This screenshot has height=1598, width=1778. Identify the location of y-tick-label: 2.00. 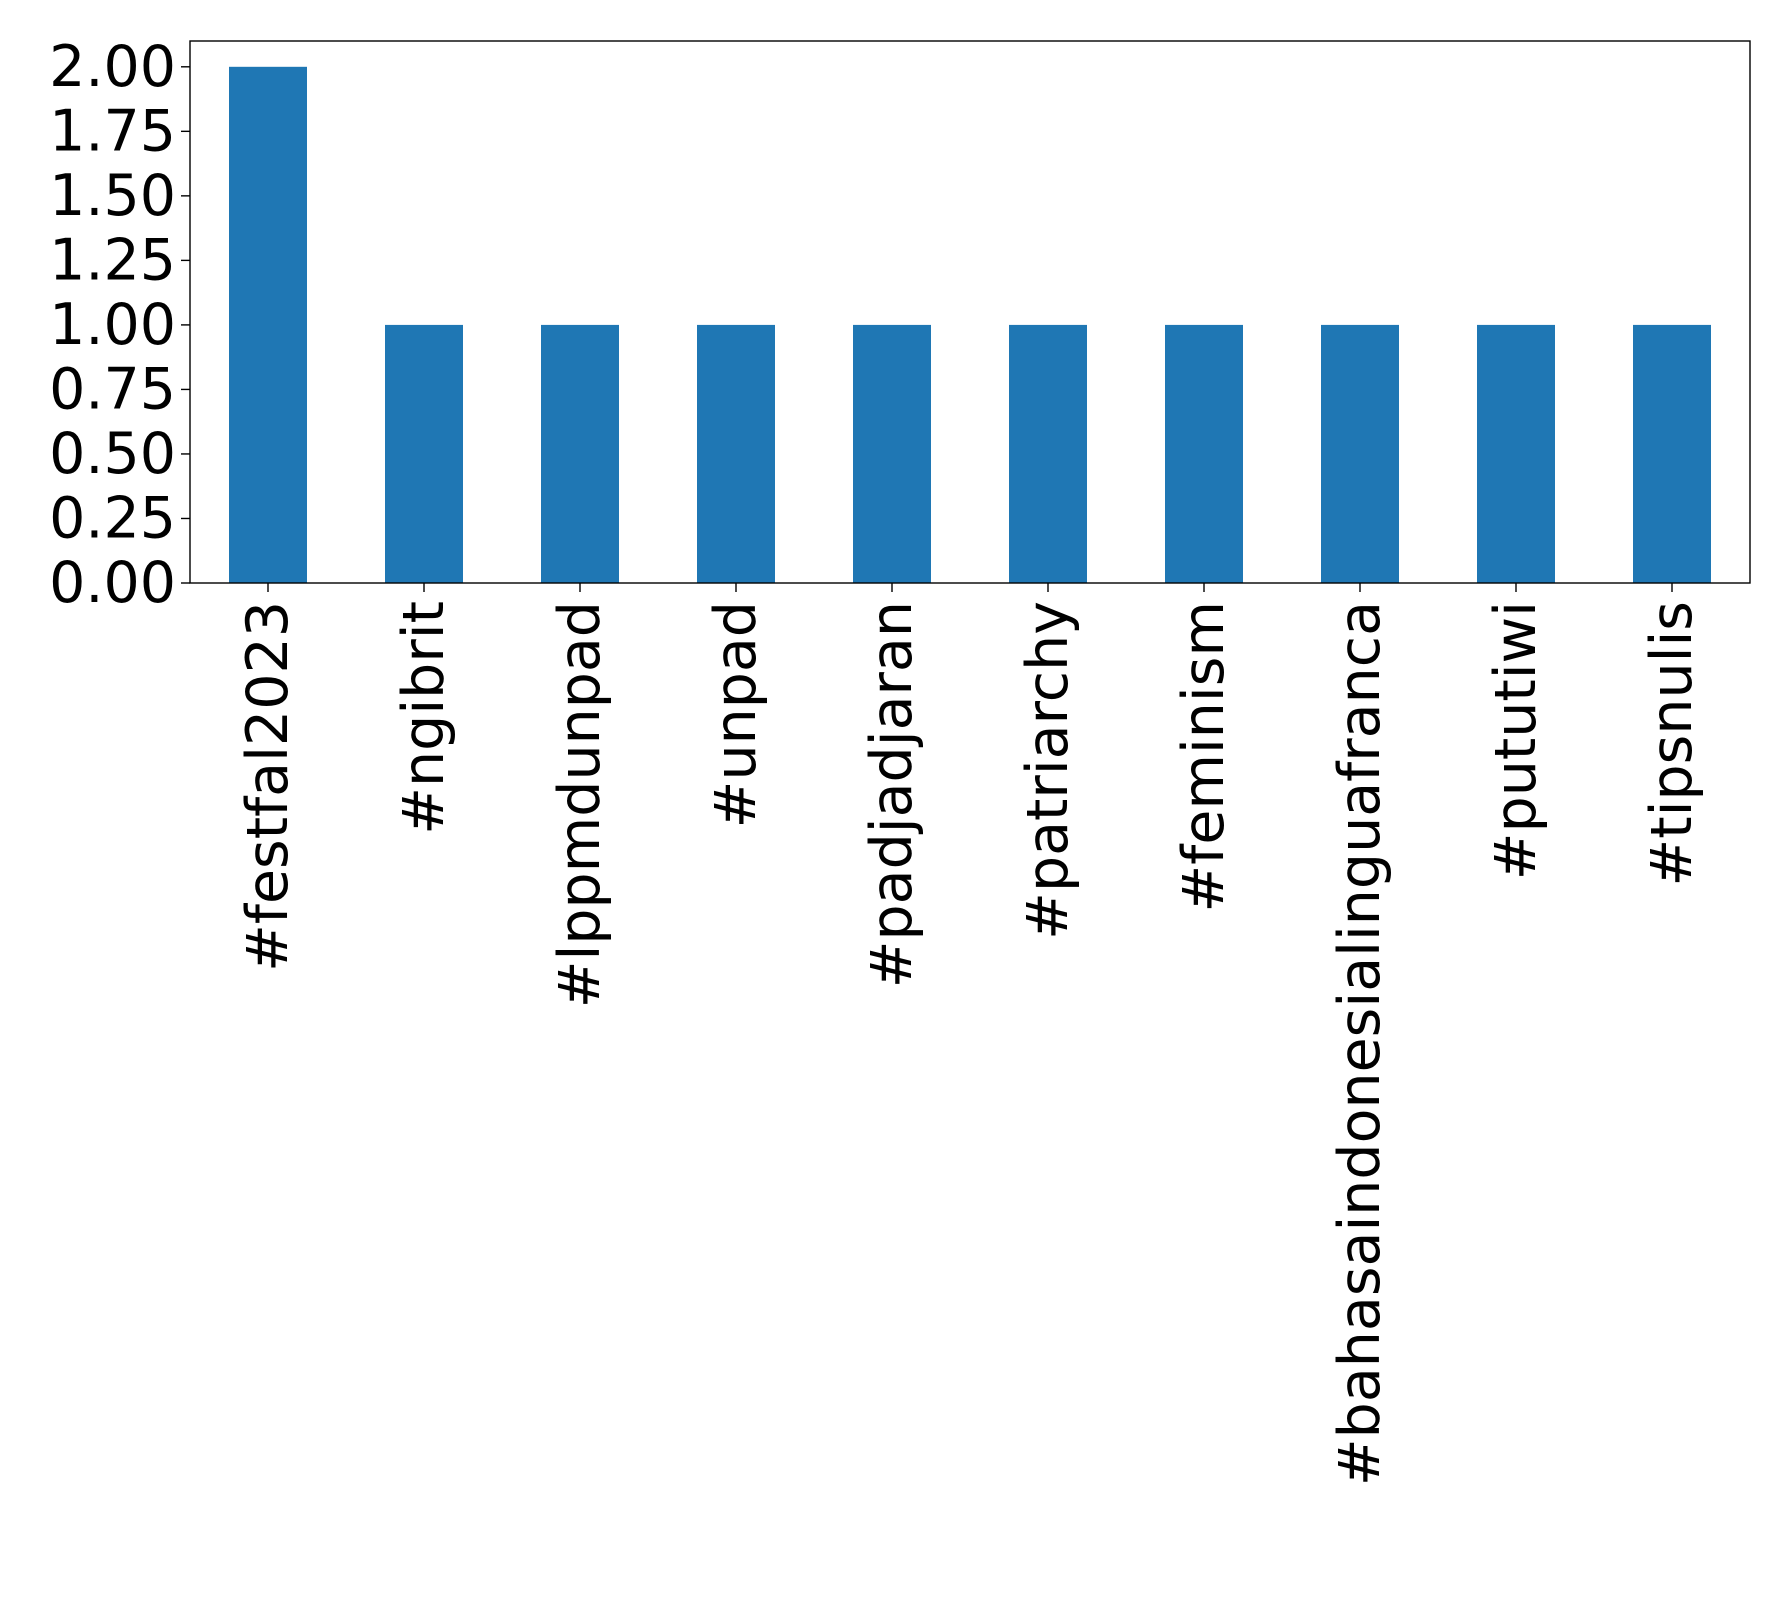
(112, 67).